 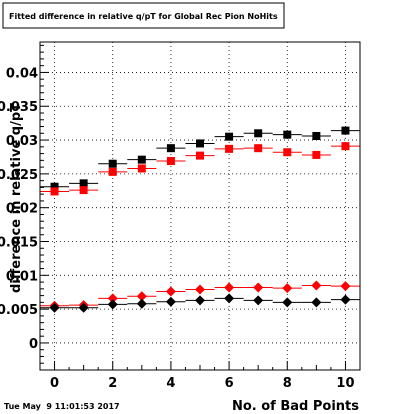 What do you see at coordinates (19, 310) in the screenshot?
I see `y-tick-label: 0.005` at bounding box center [19, 310].